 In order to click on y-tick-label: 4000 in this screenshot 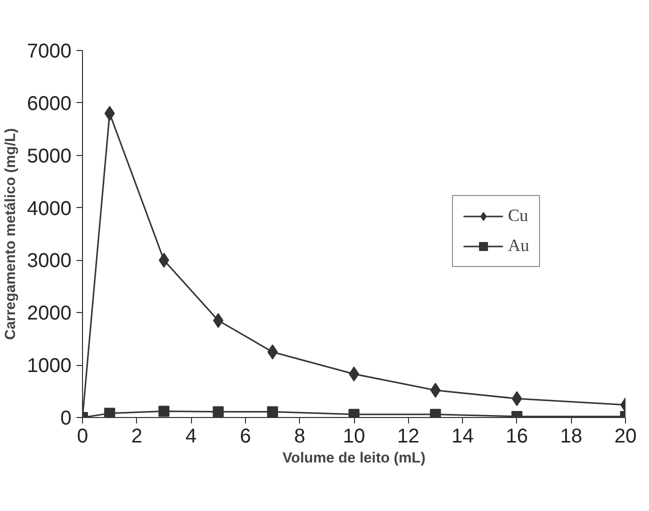, I will do `click(49, 209)`.